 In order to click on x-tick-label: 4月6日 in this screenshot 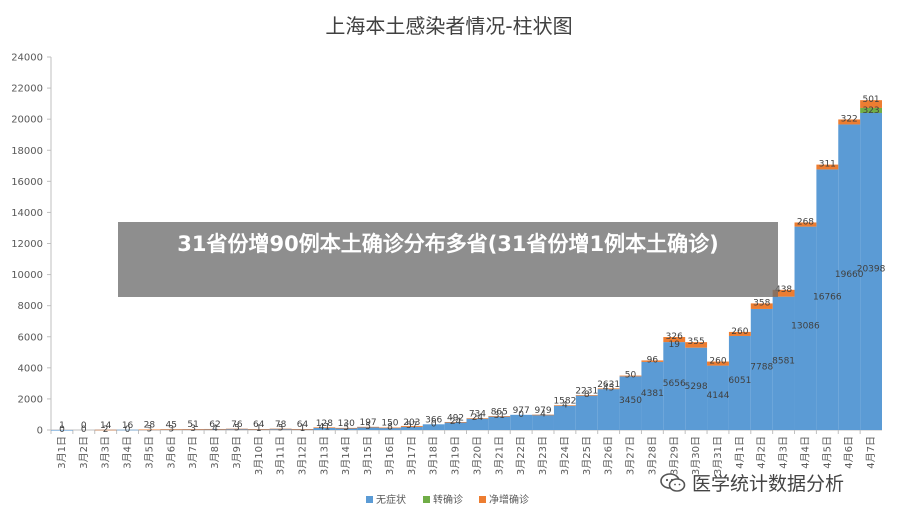, I will do `click(849, 452)`.